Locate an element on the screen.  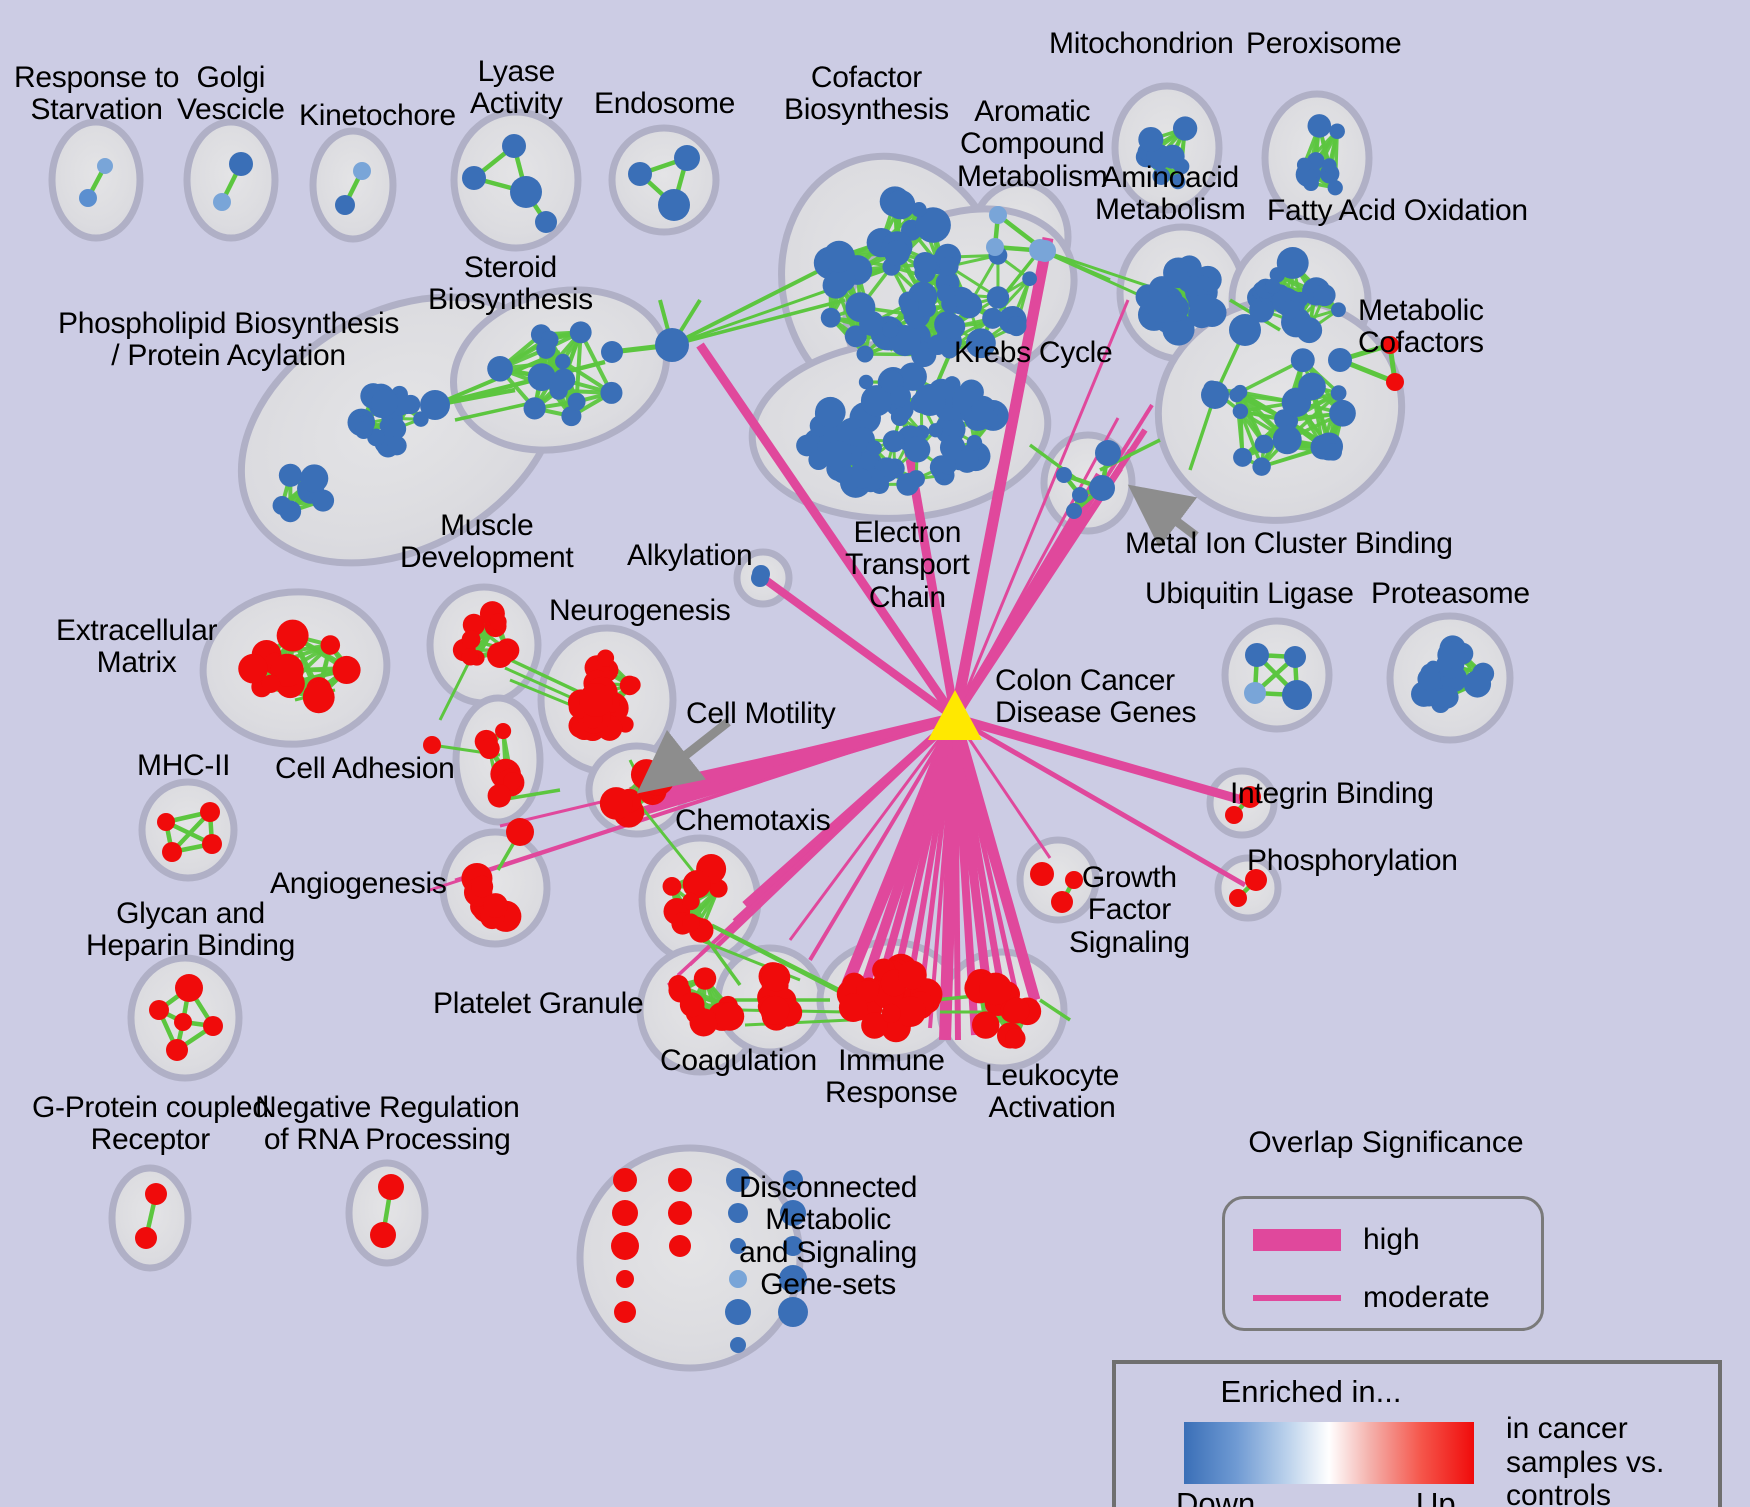
hub-node is located at coordinates (955, 715).